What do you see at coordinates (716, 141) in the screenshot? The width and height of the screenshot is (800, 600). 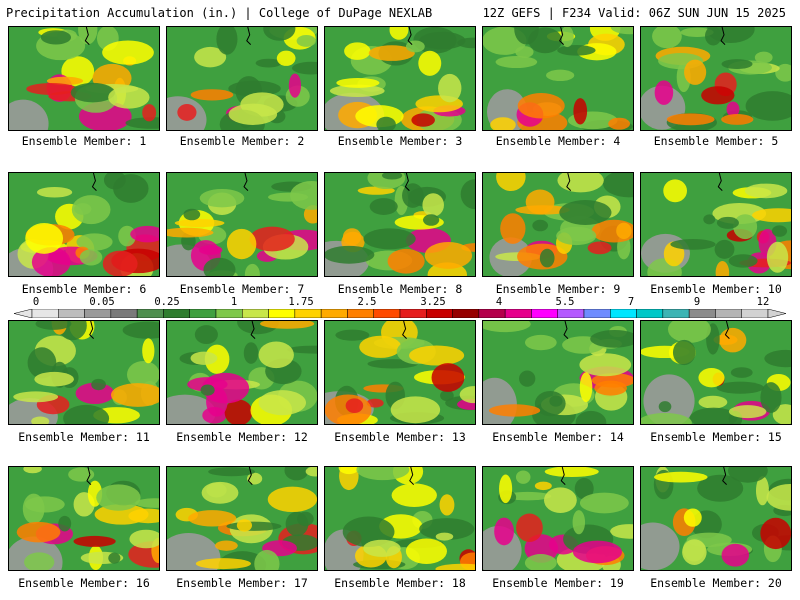 I see `ensemble-member-label: Ensemble Member: 5` at bounding box center [716, 141].